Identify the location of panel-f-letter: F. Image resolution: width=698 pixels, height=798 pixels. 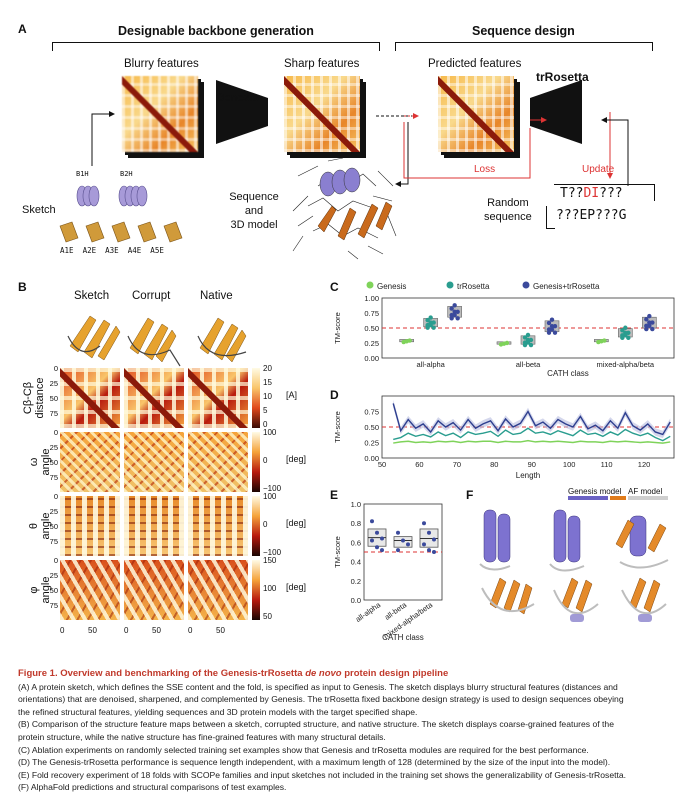
(470, 495).